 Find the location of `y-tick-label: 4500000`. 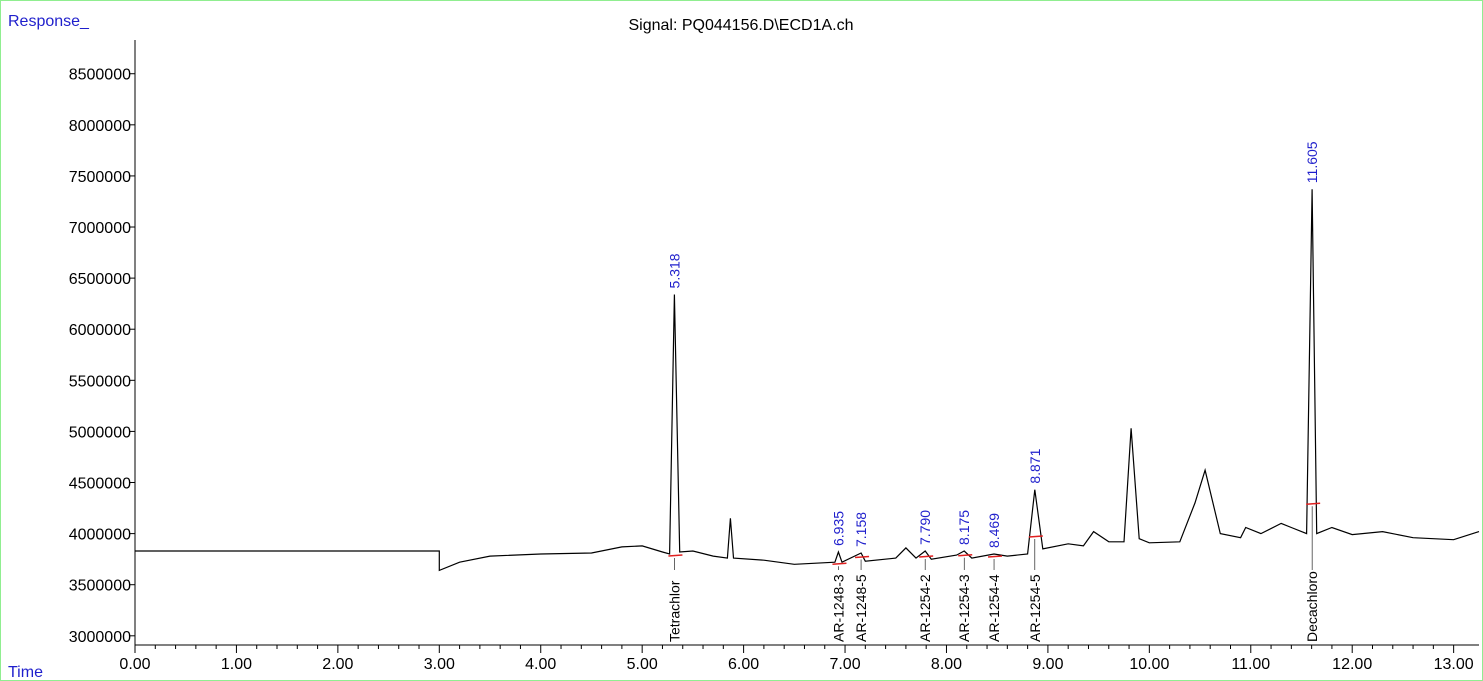

y-tick-label: 4500000 is located at coordinates (100, 484).